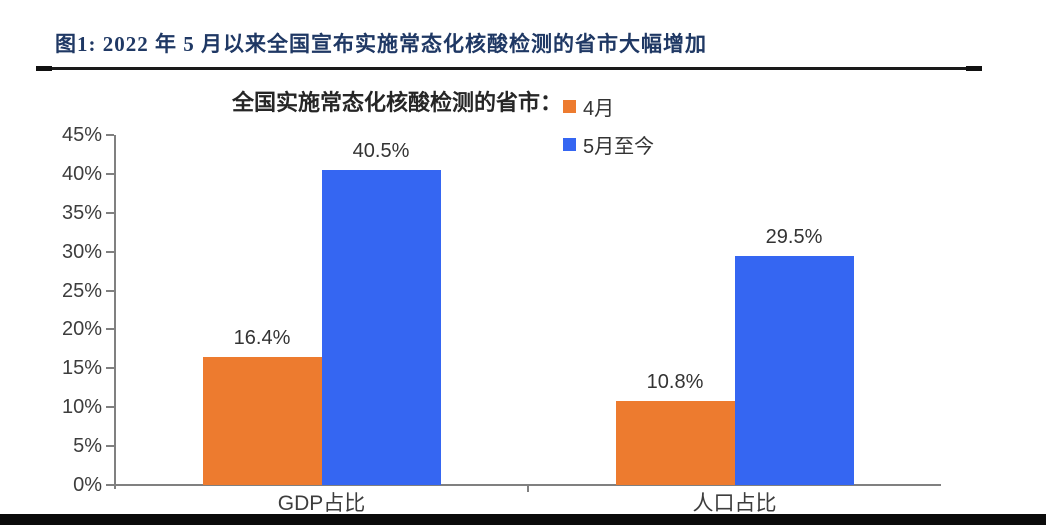 The width and height of the screenshot is (1057, 525). What do you see at coordinates (81, 173) in the screenshot?
I see `y-axis-tick-label: 40%` at bounding box center [81, 173].